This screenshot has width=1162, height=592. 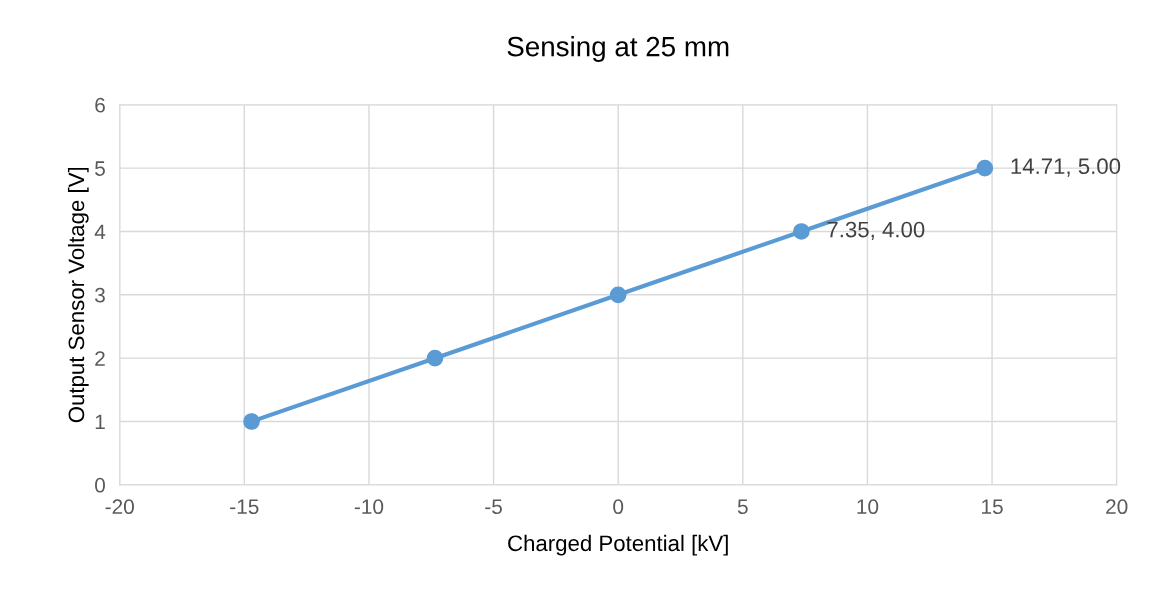 What do you see at coordinates (100, 358) in the screenshot?
I see `y-tick-label: 2` at bounding box center [100, 358].